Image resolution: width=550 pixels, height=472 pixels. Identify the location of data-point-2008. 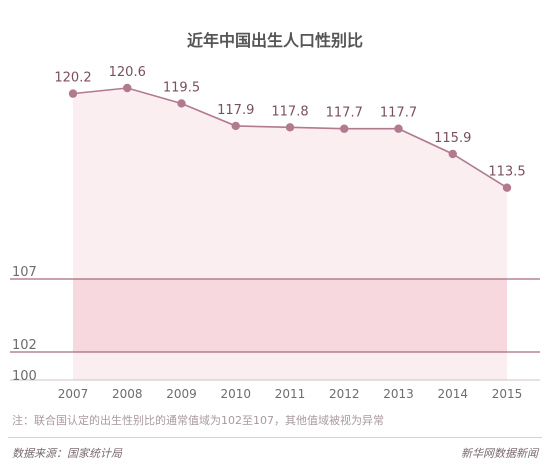
(127, 88).